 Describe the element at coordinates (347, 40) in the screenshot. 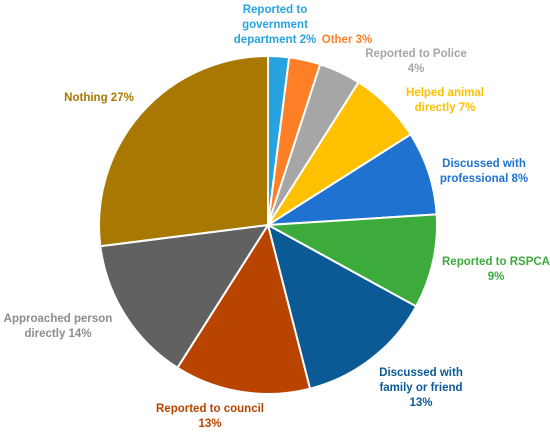

I see `slice-label: Other 3%` at that location.